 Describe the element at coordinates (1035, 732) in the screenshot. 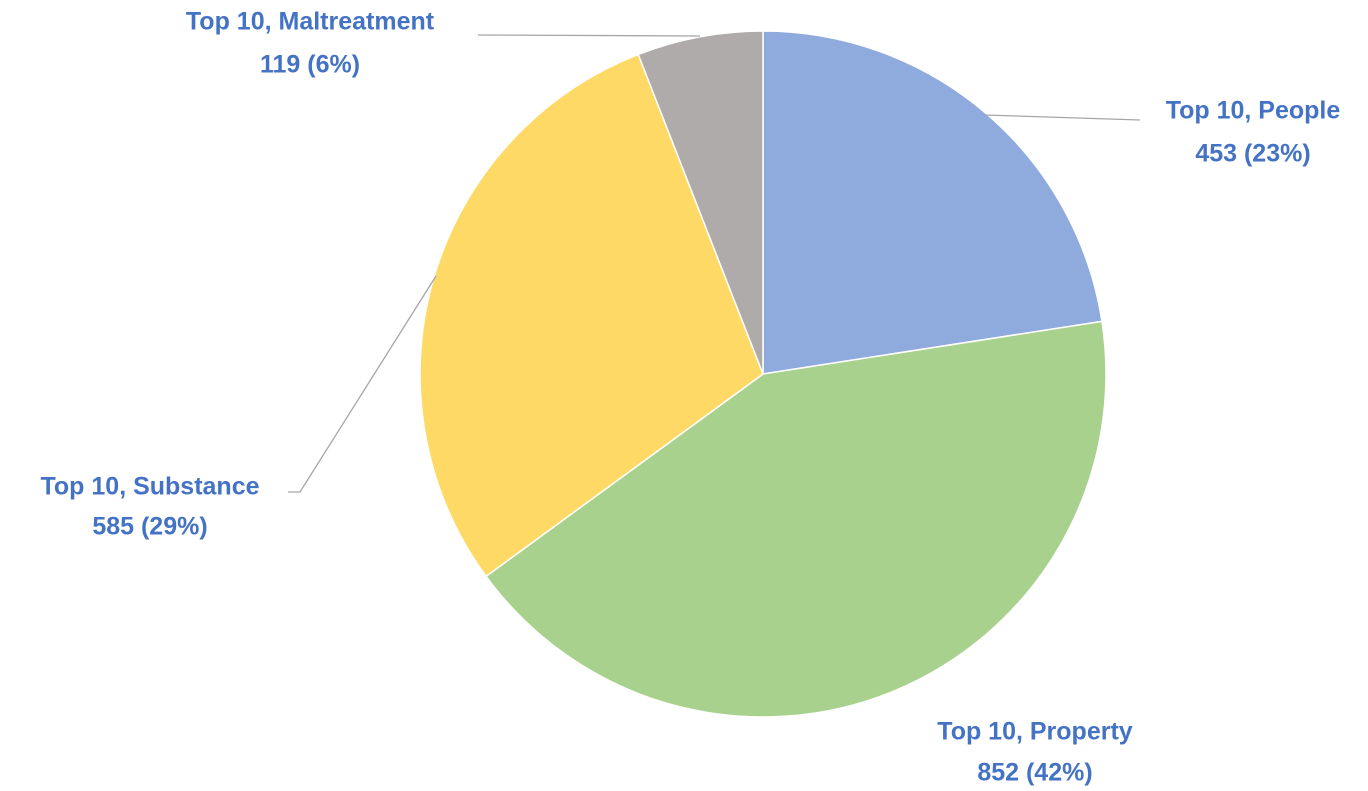

I see `data-label-category: Top 10, Property` at that location.